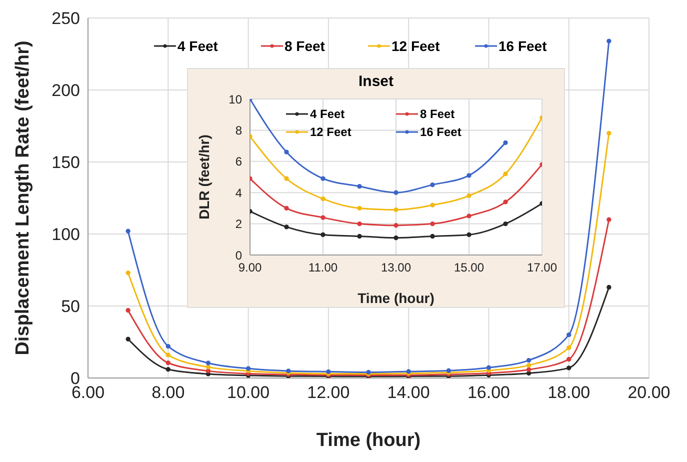  I want to click on x-tick-label: 12.00, so click(328, 392).